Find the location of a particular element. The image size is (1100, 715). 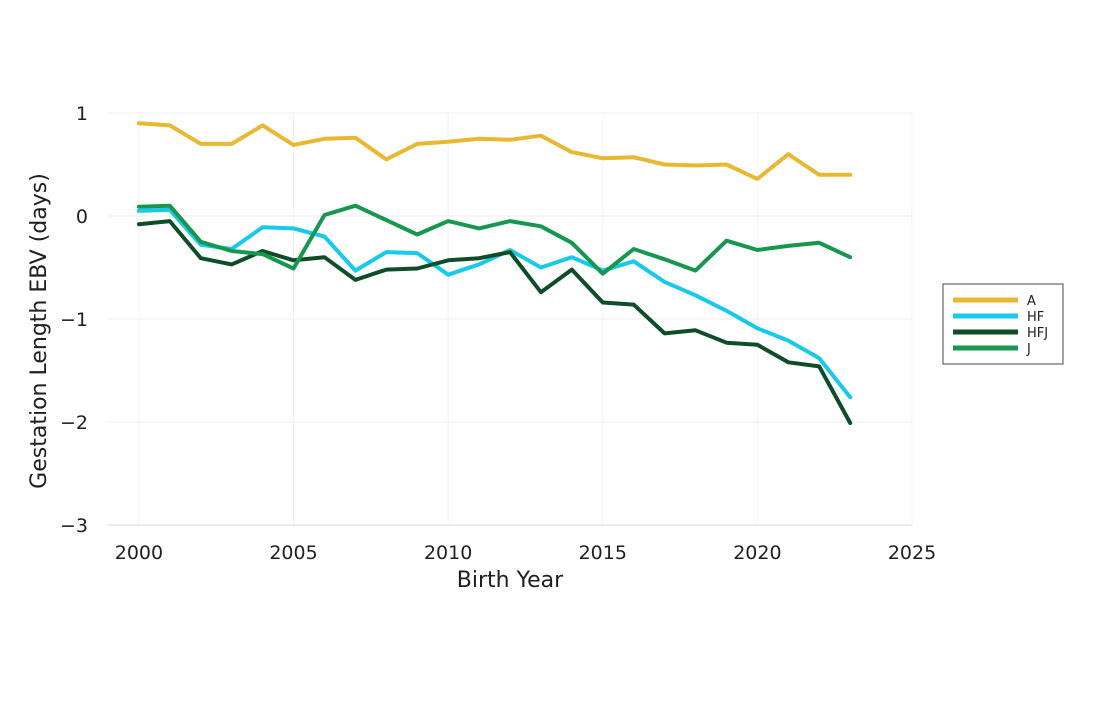

x-tick-label: 2005 is located at coordinates (293, 553).